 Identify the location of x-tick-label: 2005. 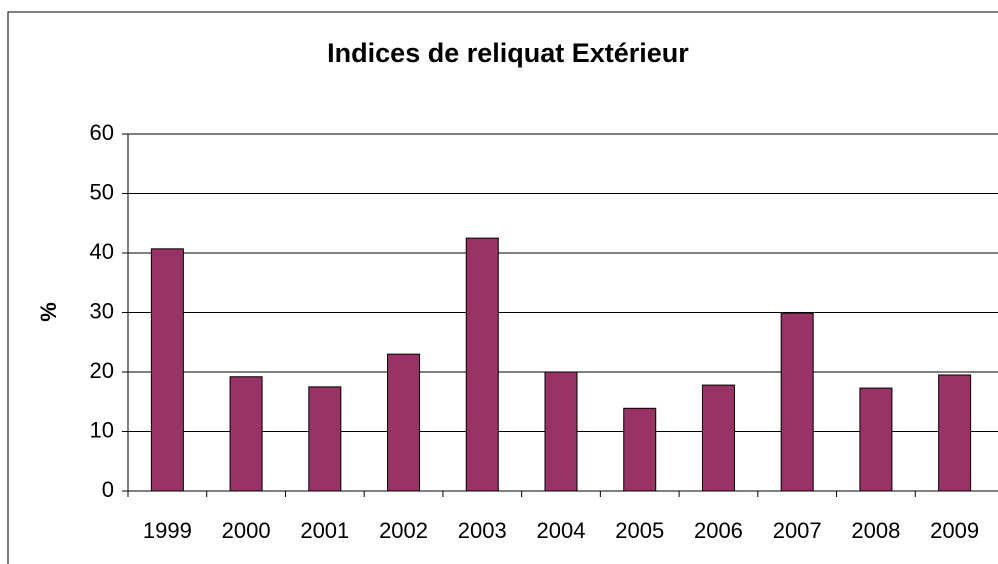
(639, 530).